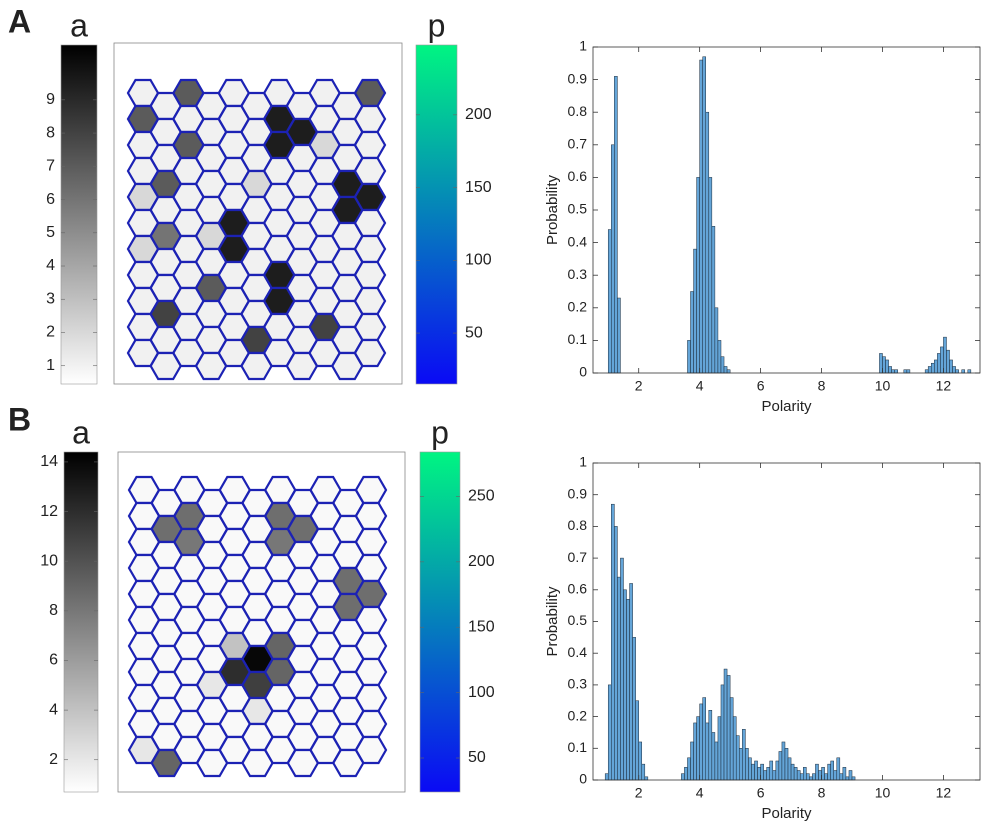  Describe the element at coordinates (19, 21) in the screenshot. I see `panel-label: A` at that location.